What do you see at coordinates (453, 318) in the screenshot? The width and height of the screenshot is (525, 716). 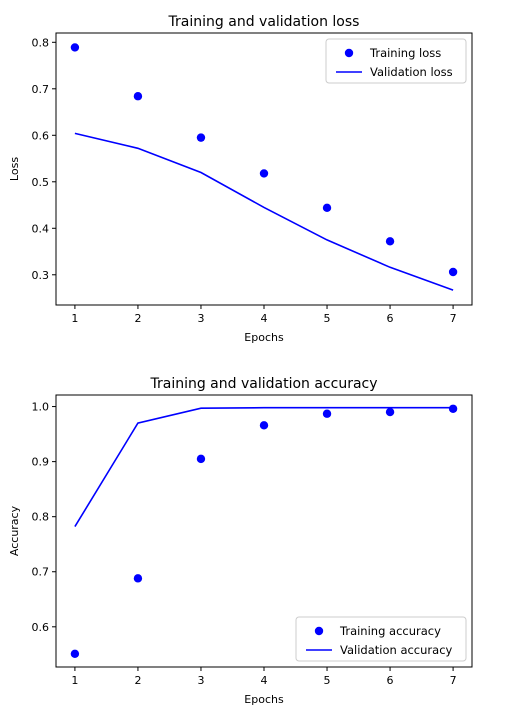 I see `loss-x-tick-label-7: 7` at bounding box center [453, 318].